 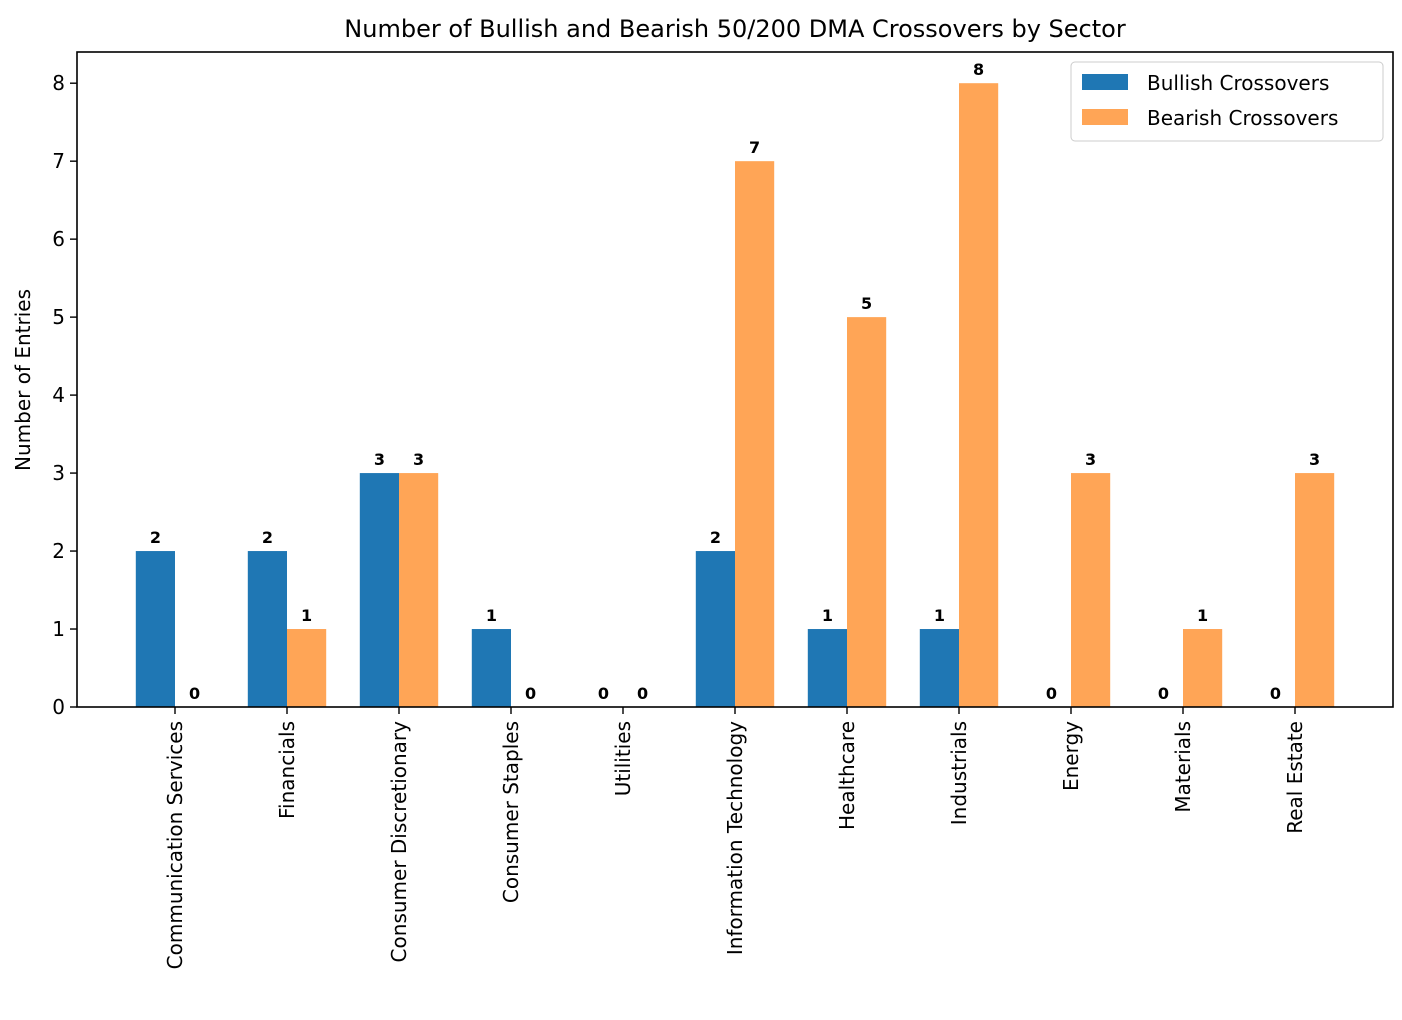 I want to click on y-axis-label: Number of Entries, so click(x=23, y=380).